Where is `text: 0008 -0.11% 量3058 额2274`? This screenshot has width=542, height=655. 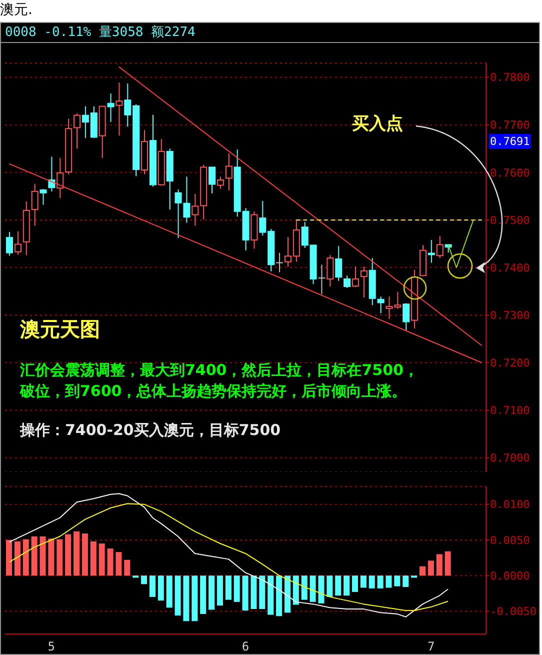 text: 0008 -0.11% 量3058 额2274 is located at coordinates (100, 32).